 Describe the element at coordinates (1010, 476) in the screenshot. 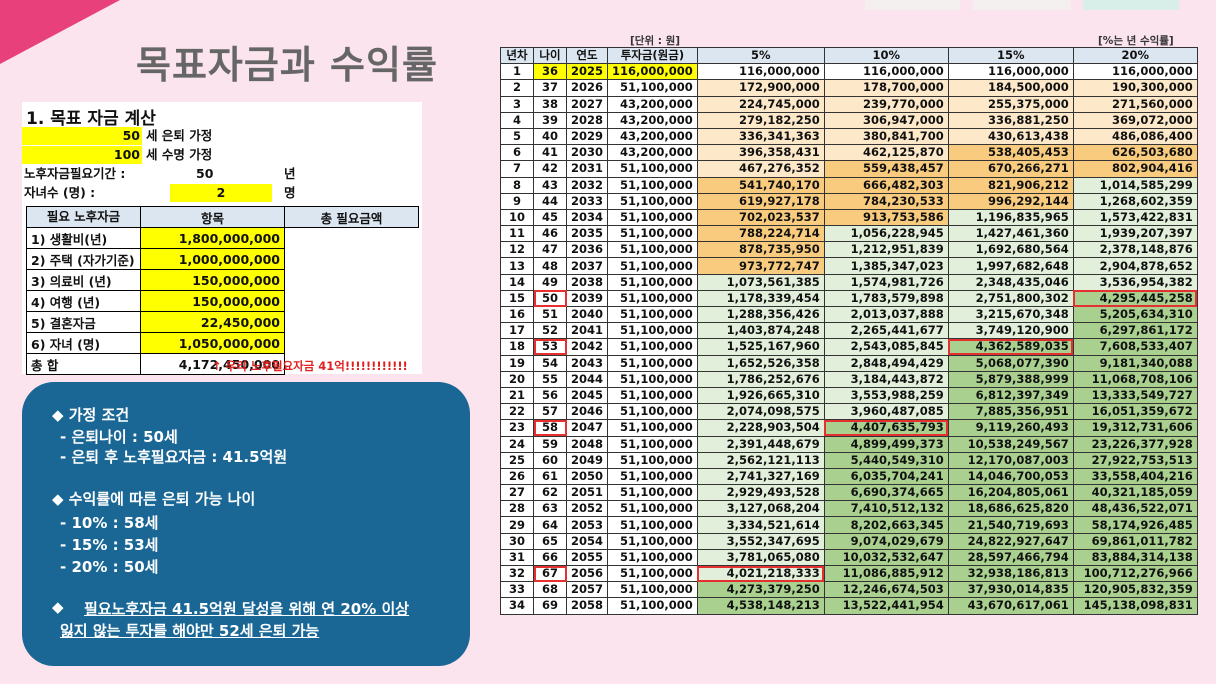

I see `return-15pct-cell: 14,046,700,053` at that location.